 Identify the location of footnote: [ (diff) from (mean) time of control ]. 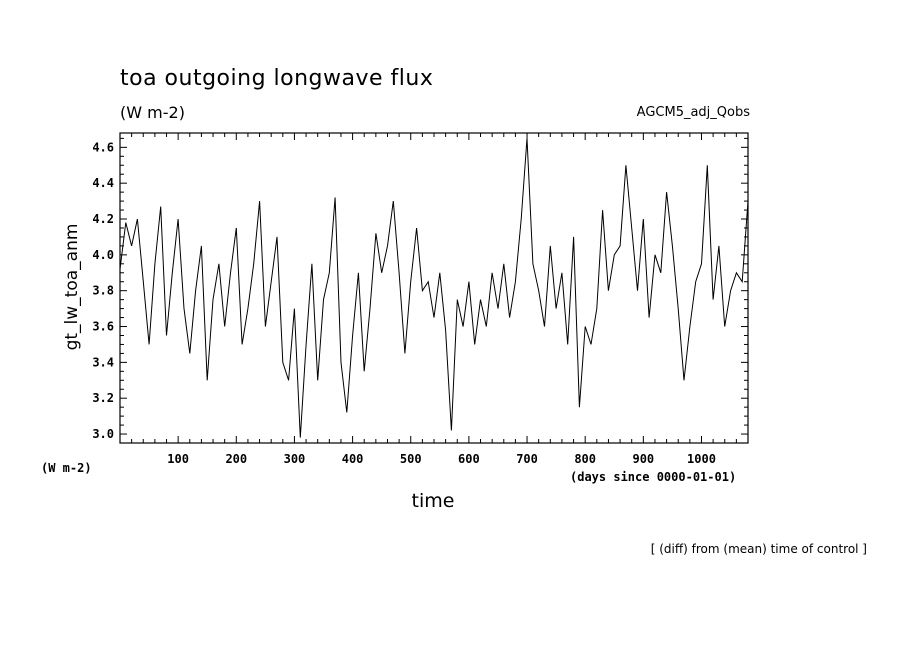
(758, 549).